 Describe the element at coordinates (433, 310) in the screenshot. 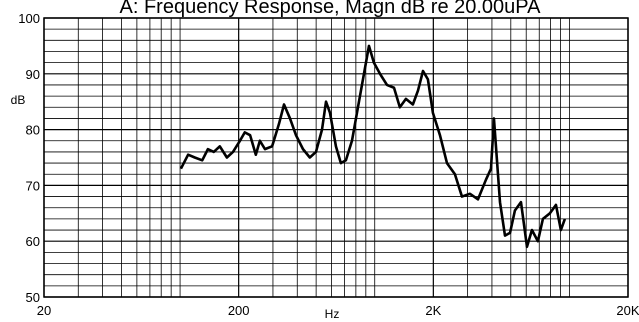

I see `x-tick-label: 2K` at that location.